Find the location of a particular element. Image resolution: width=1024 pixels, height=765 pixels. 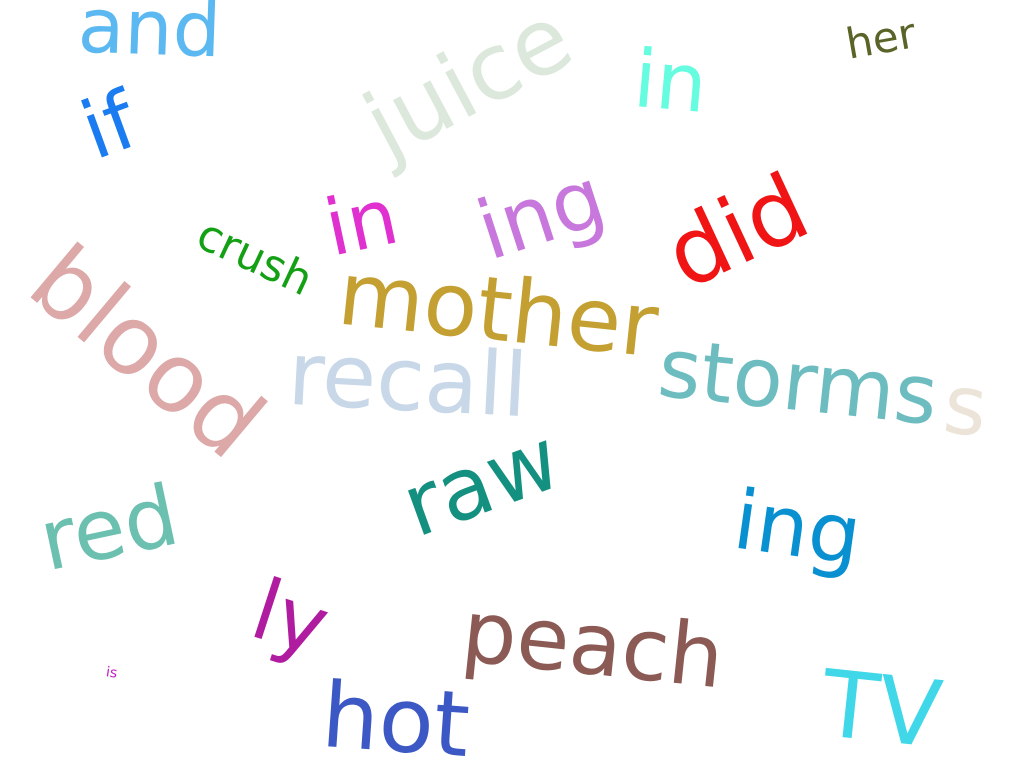

word-ing-2: ing is located at coordinates (797, 528).